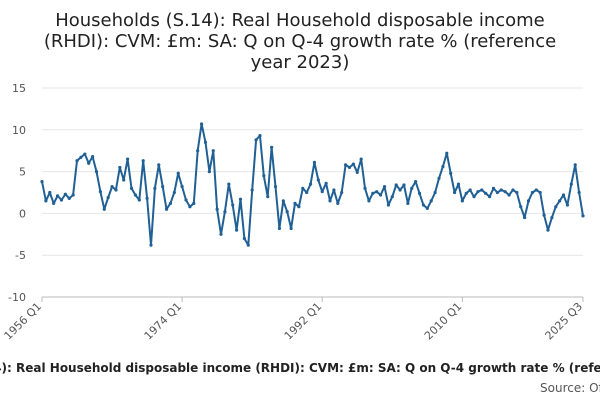 The height and width of the screenshot is (400, 600). I want to click on y-tick-label: 10, so click(19, 130).